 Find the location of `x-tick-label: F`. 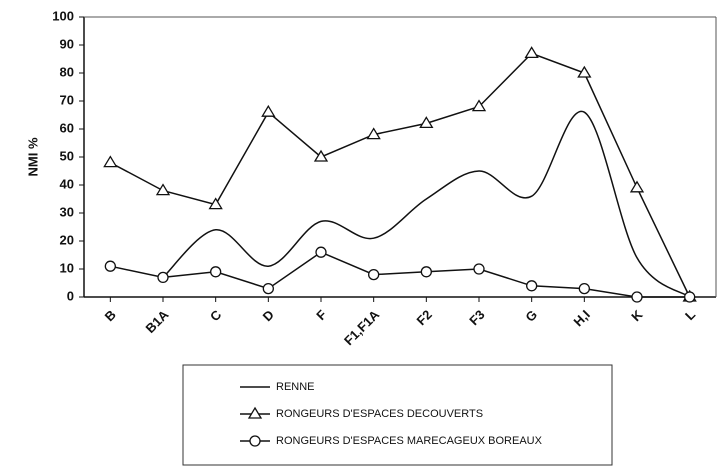

x-tick-label: F is located at coordinates (321, 315).